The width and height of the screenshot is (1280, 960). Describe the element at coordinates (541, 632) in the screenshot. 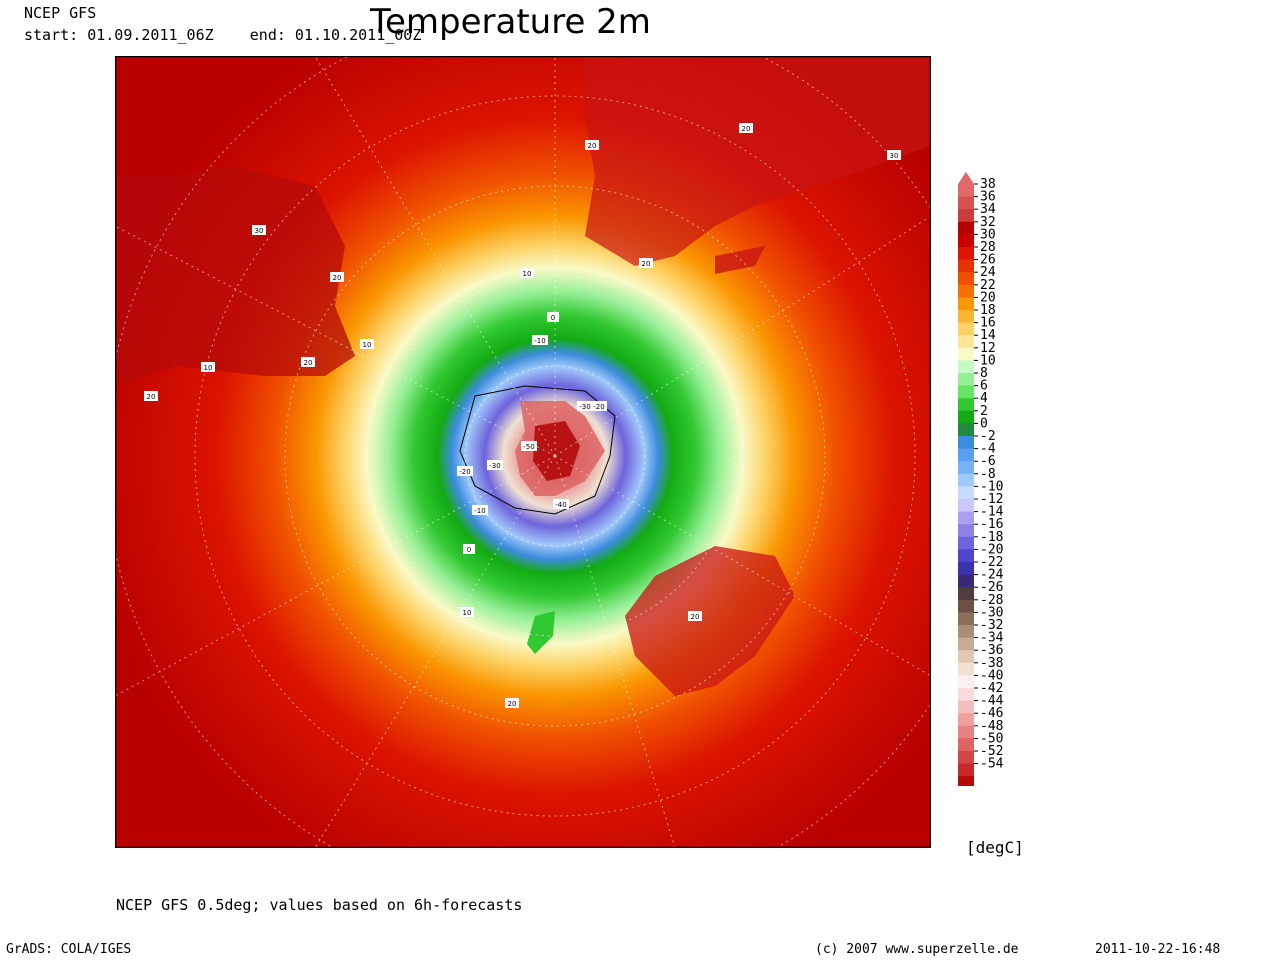

I see `new-zealand-land` at that location.